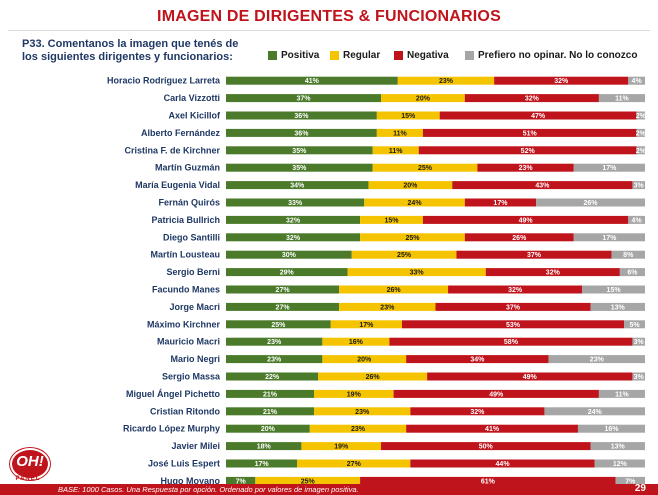 The width and height of the screenshot is (658, 495). I want to click on bar-negativa-diego-santilli, so click(519, 237).